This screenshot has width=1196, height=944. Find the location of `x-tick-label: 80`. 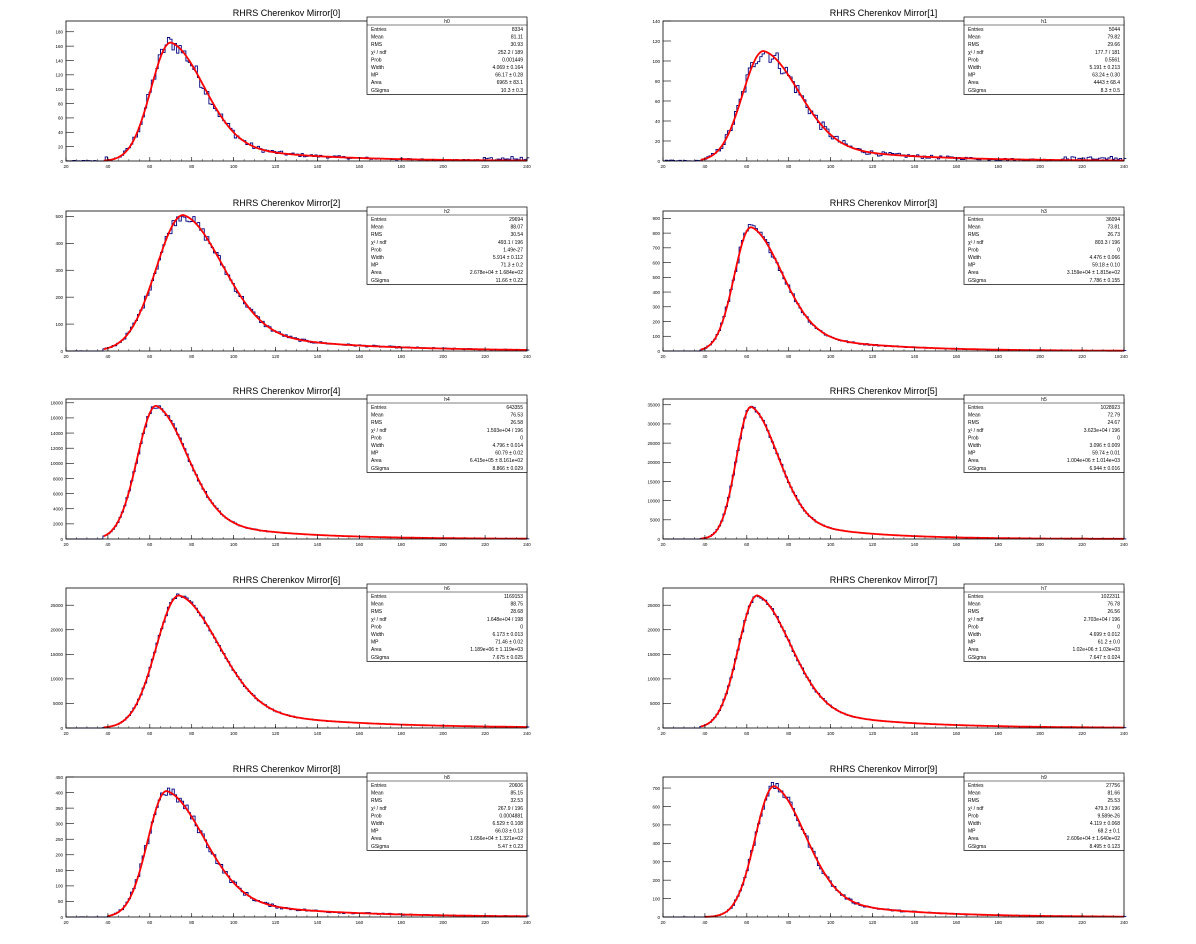

x-tick-label: 80 is located at coordinates (192, 922).